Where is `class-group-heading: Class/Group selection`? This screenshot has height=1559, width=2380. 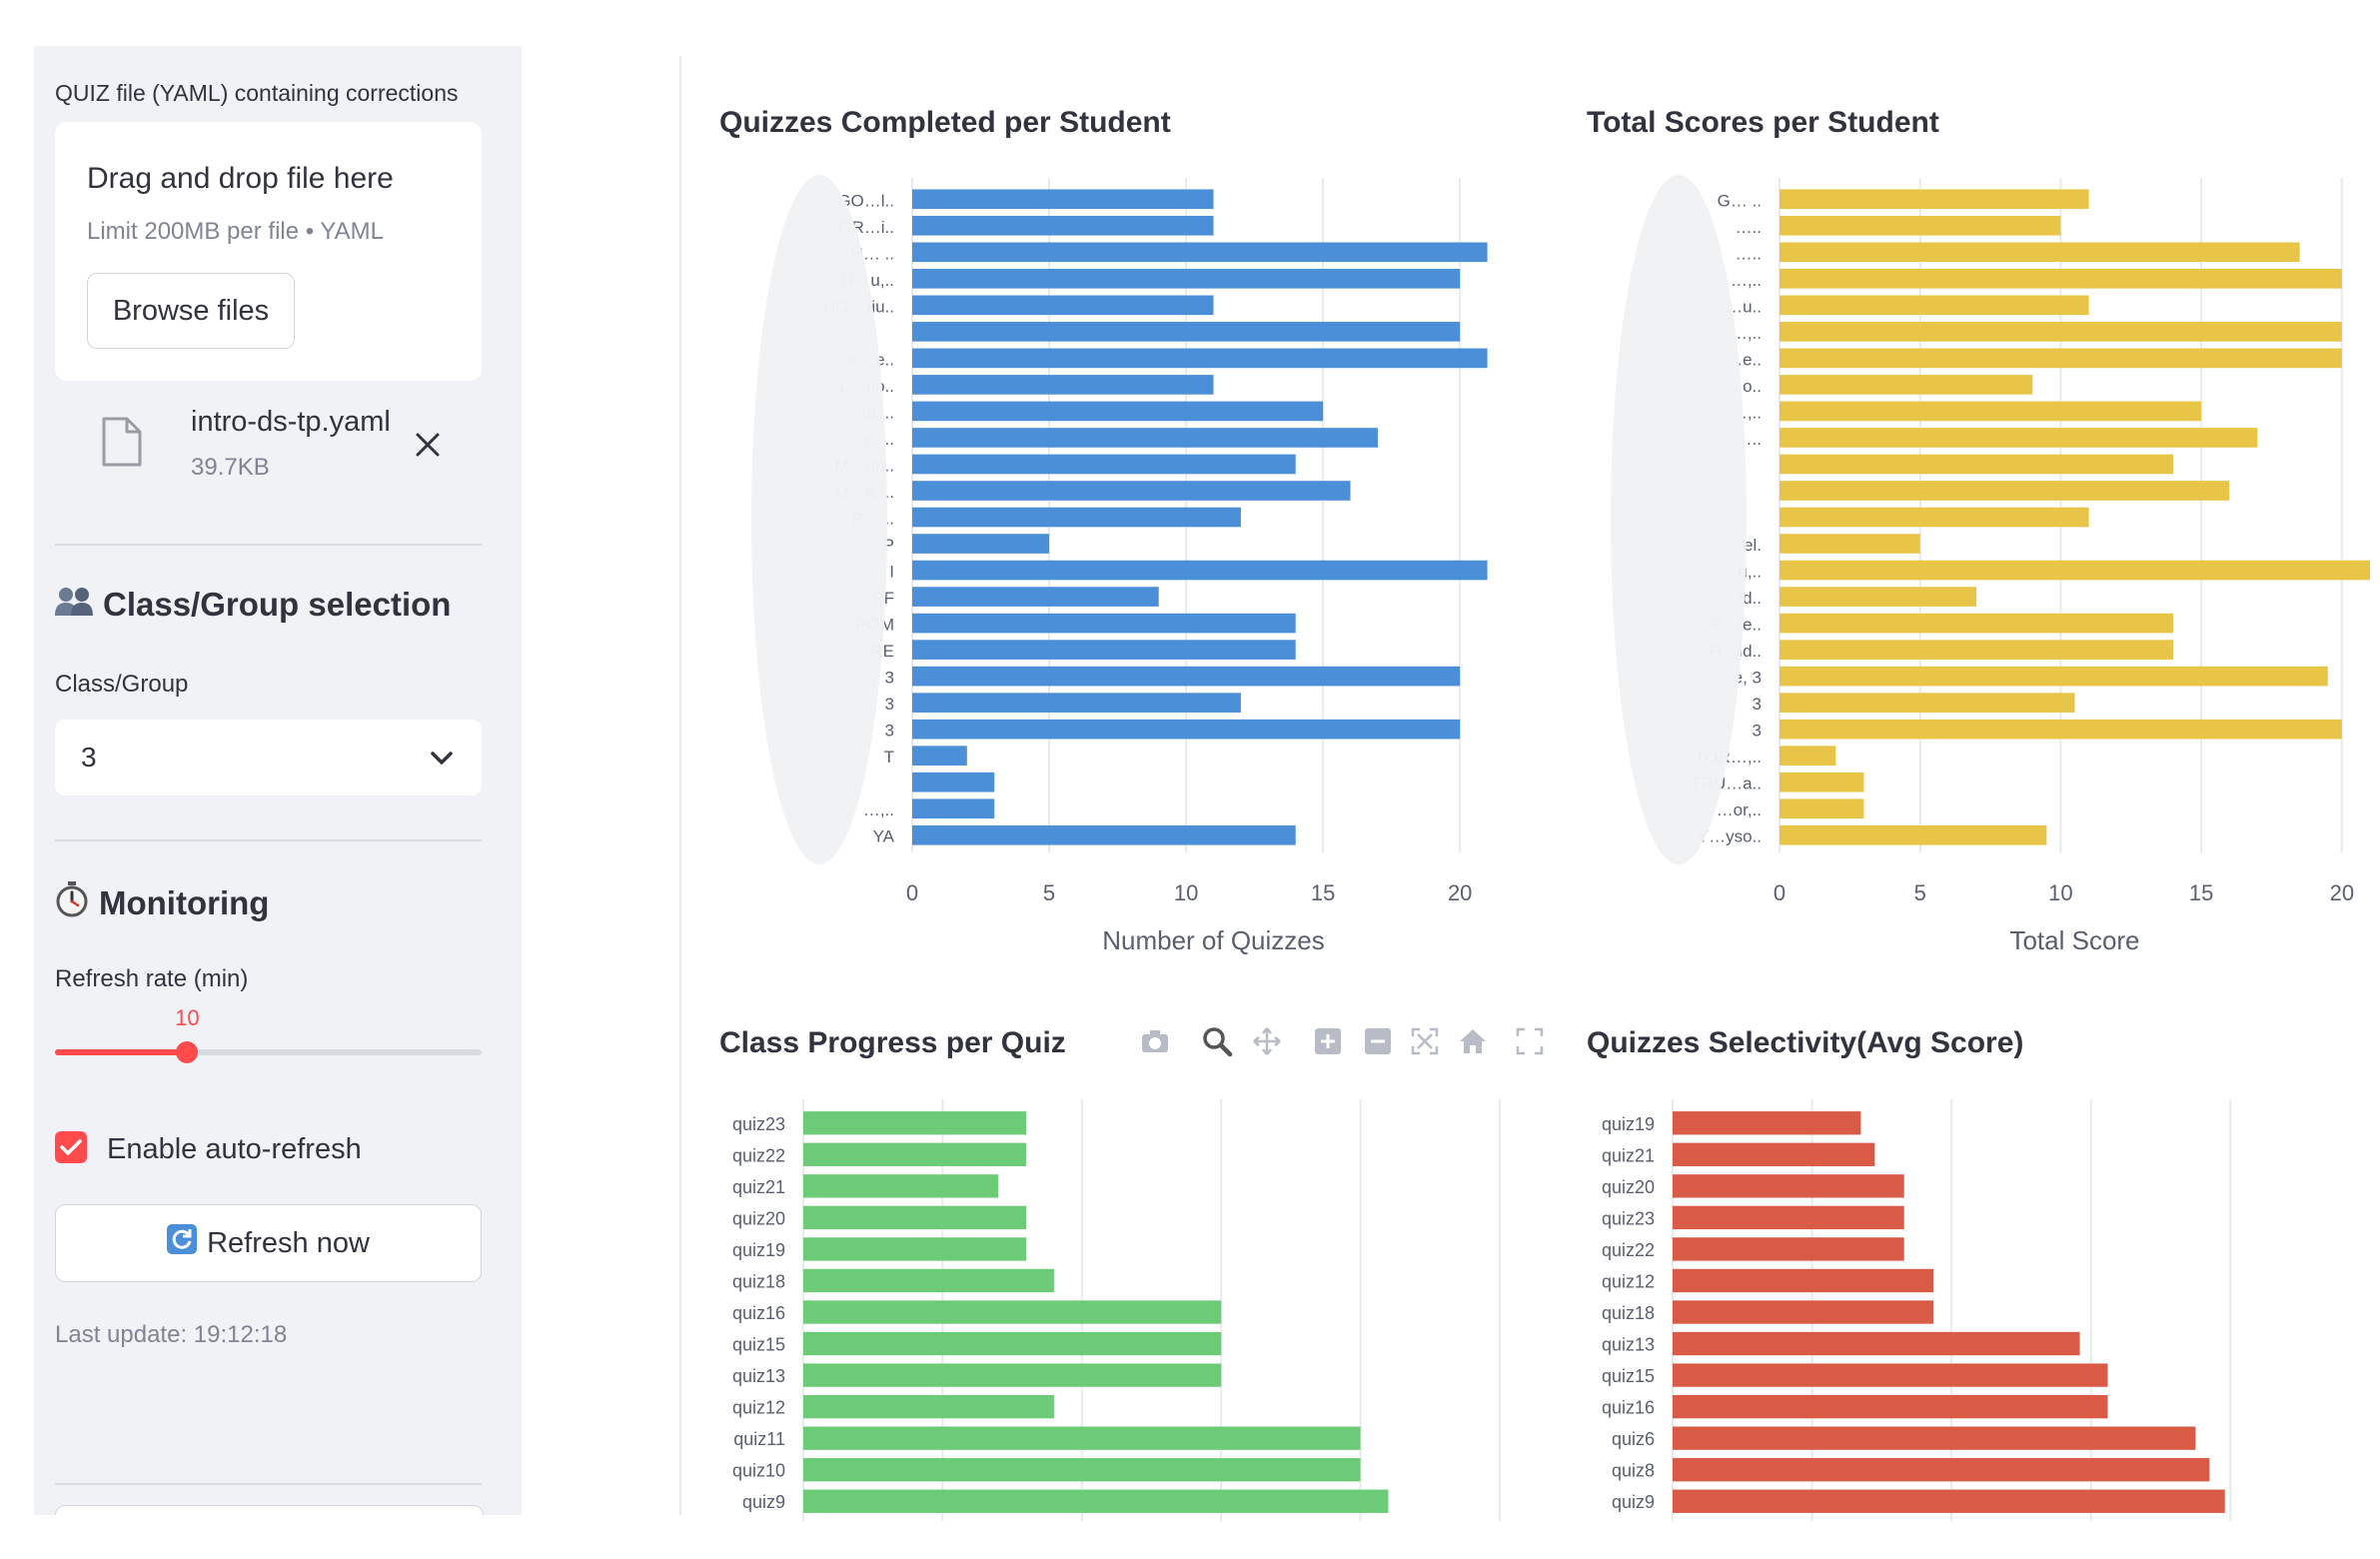 class-group-heading: Class/Group selection is located at coordinates (253, 605).